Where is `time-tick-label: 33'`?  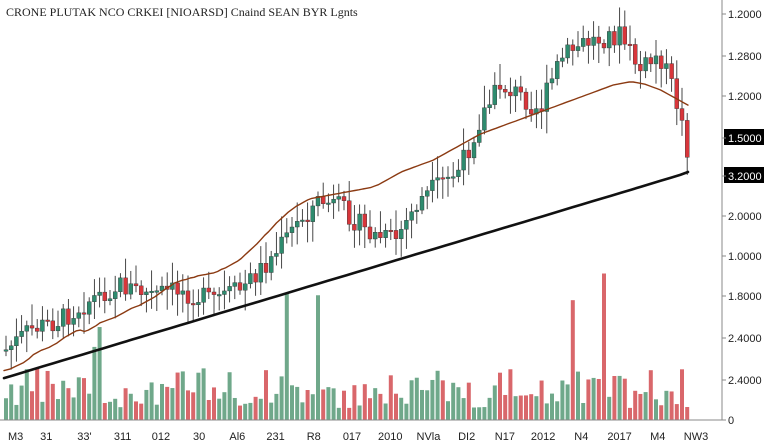
time-tick-label: 33' is located at coordinates (84, 437).